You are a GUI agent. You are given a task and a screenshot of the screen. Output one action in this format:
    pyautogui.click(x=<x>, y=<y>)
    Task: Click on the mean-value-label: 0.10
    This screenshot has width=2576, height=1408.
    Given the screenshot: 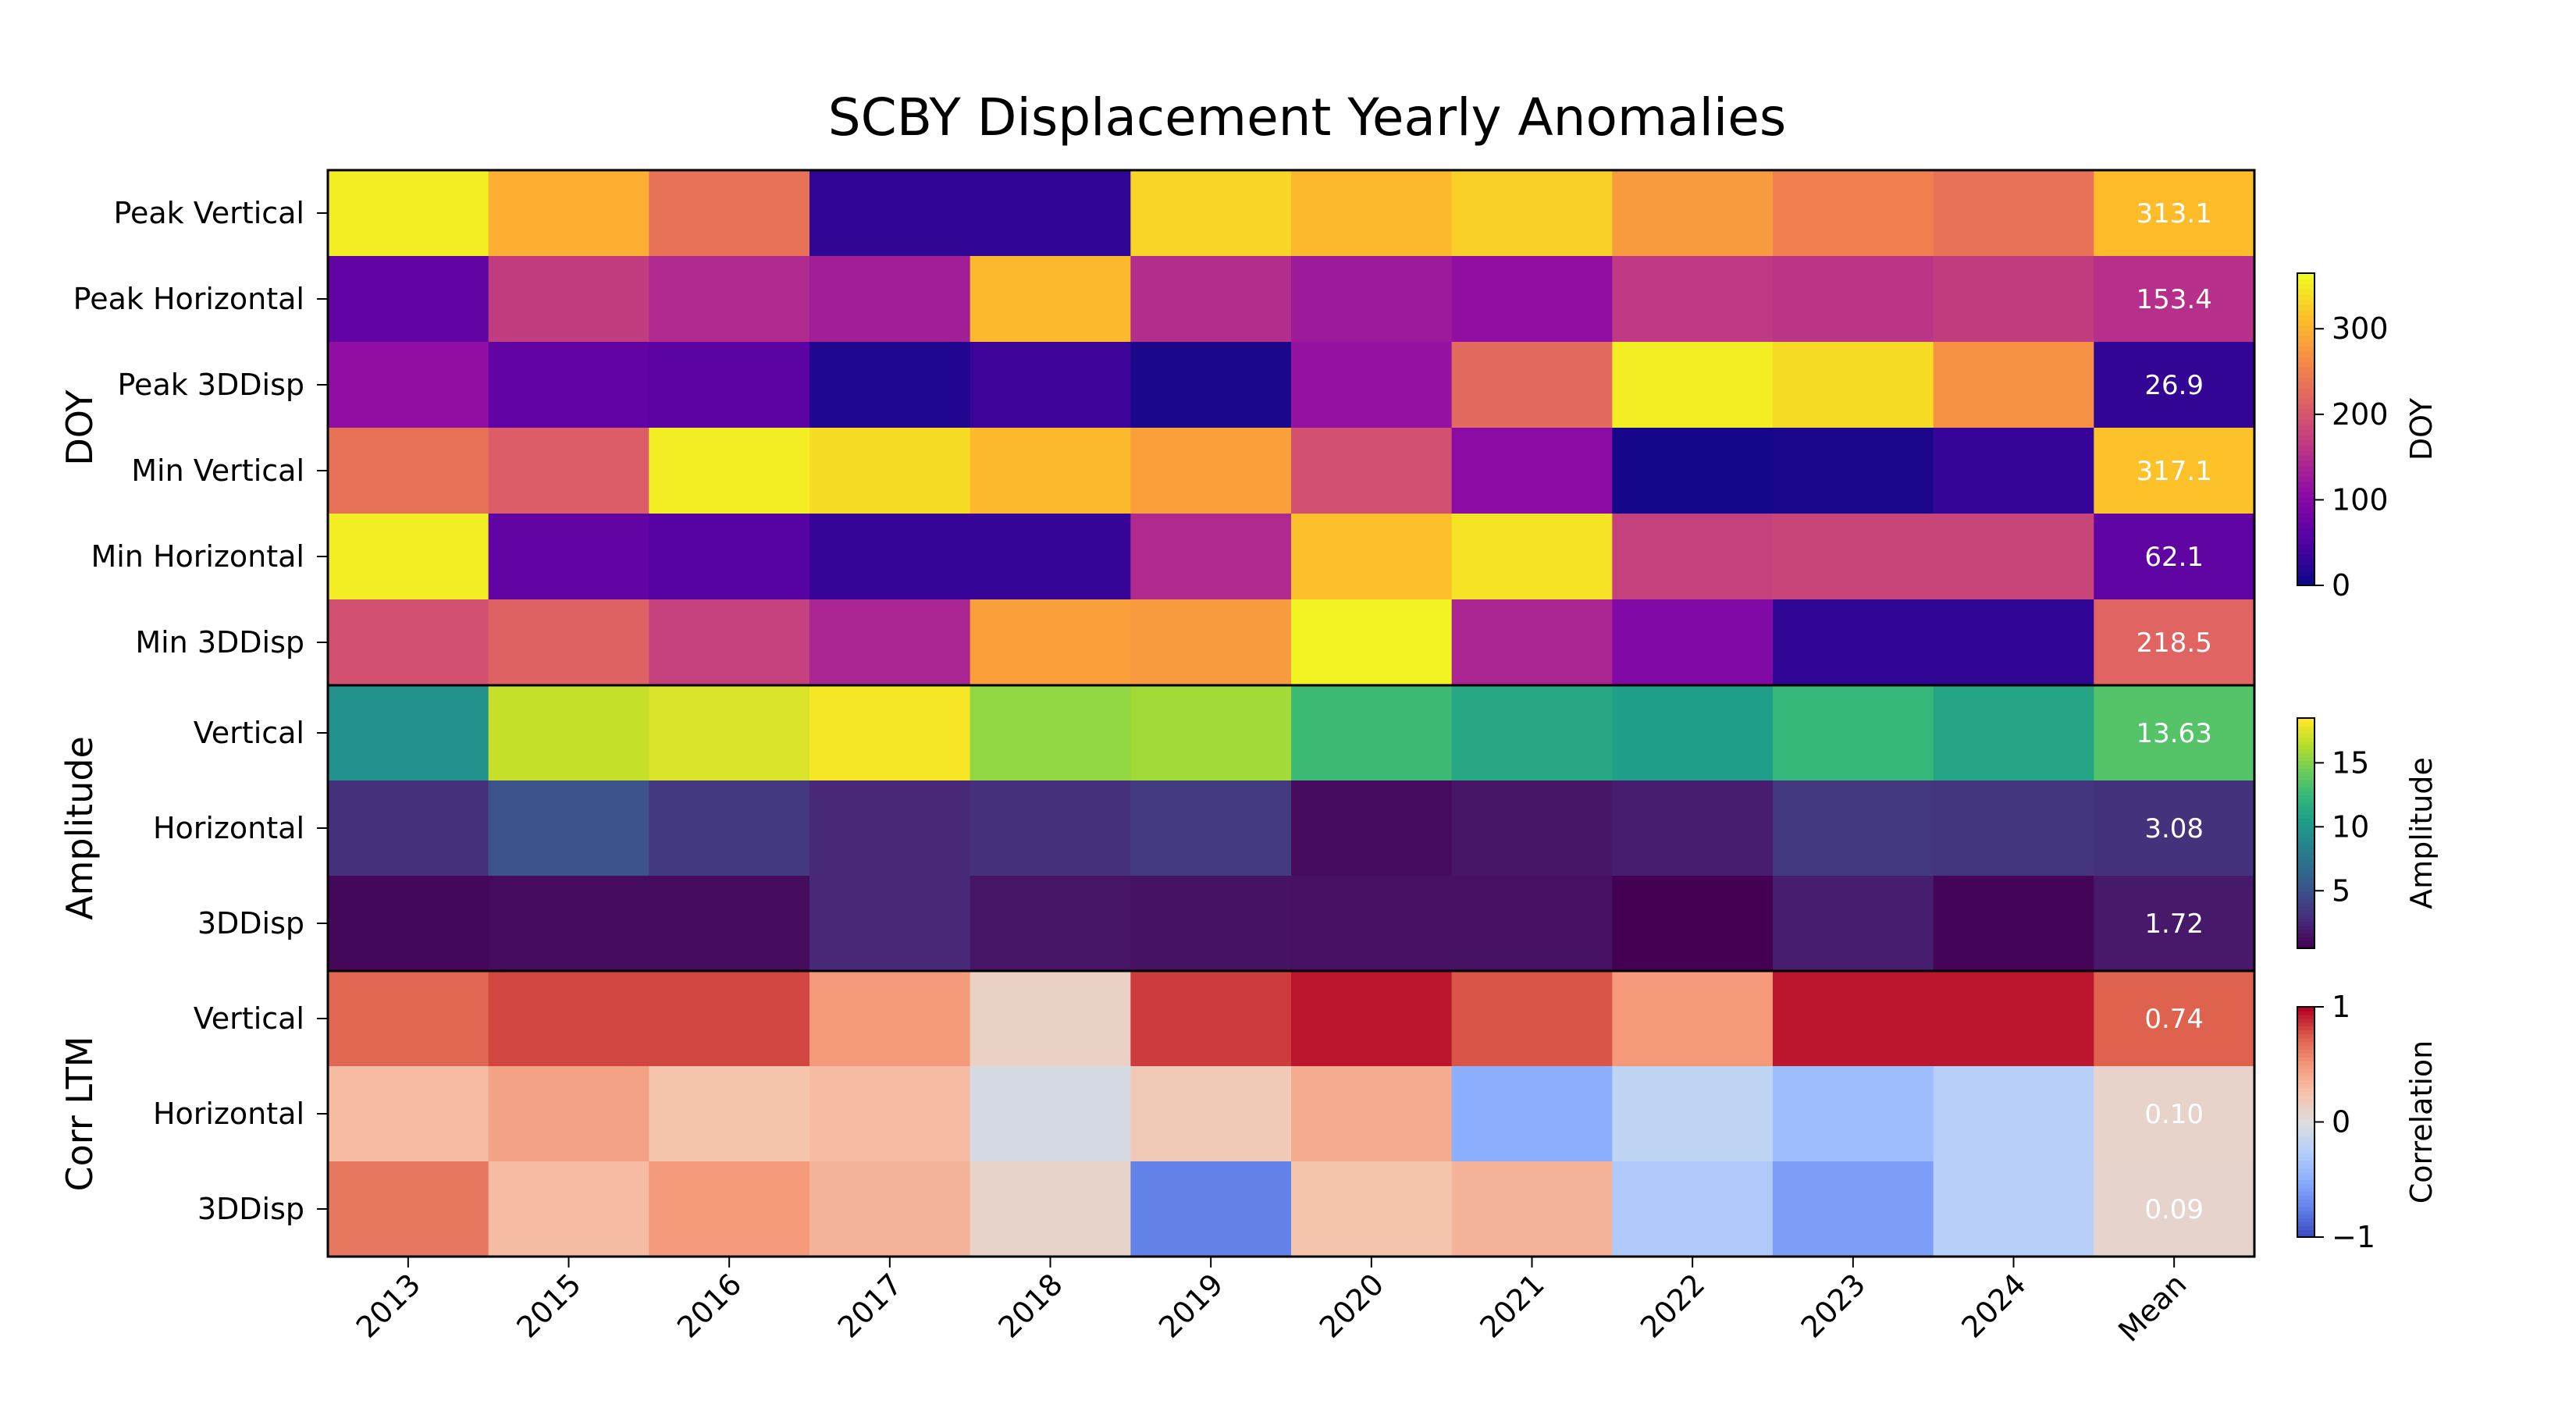 What is the action you would take?
    pyautogui.click(x=2174, y=1114)
    